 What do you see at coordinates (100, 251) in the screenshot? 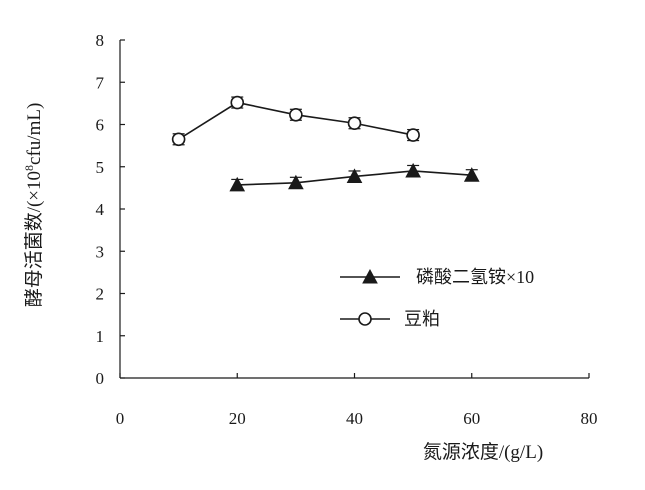
I see `y-tick-label: 3` at bounding box center [100, 251].